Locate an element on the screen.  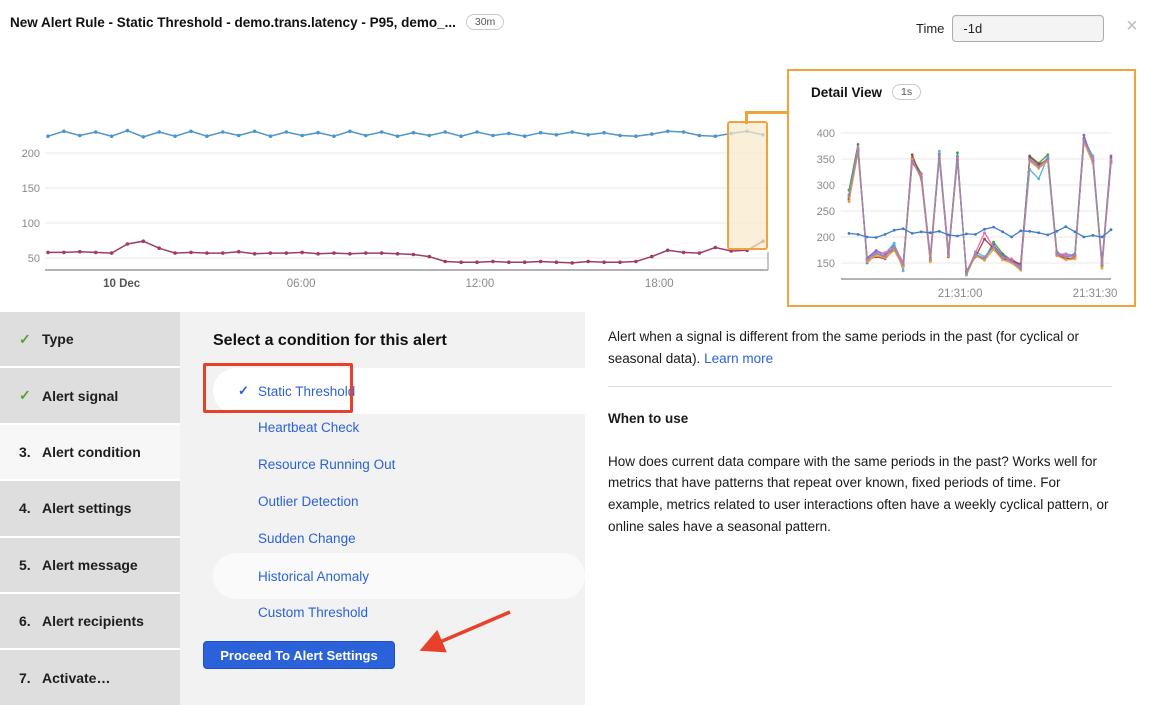
sidebar-item-label: Alert signal is located at coordinates (80, 395).